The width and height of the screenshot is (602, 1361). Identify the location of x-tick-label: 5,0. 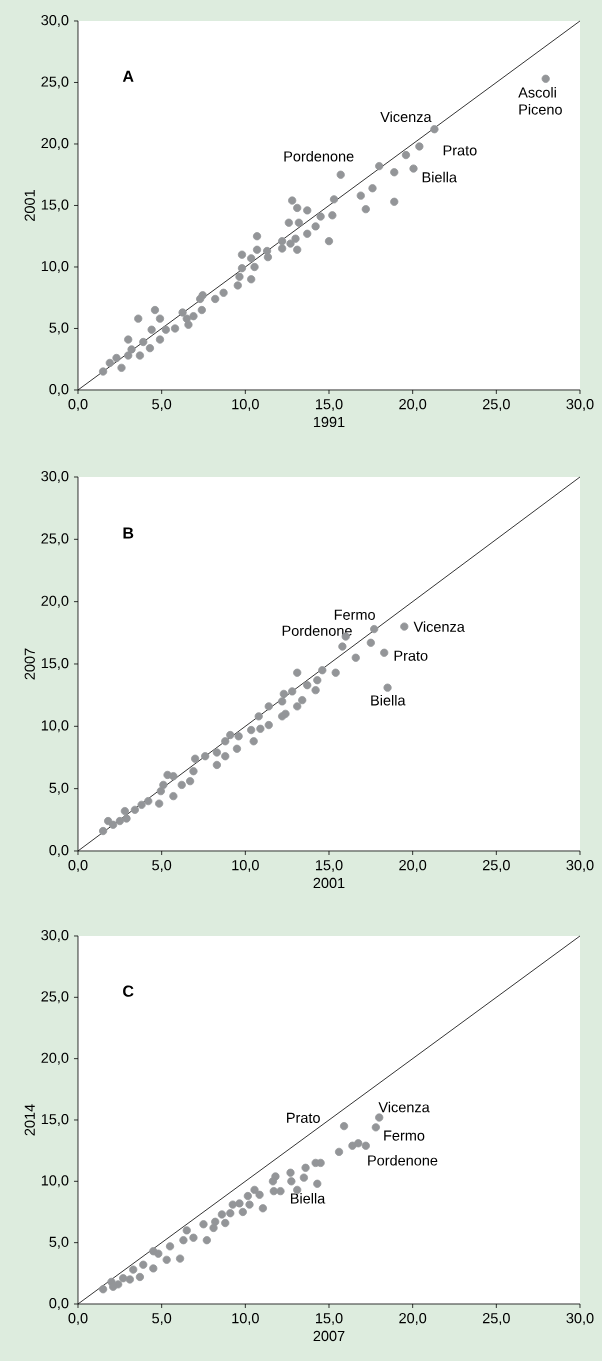
(162, 866).